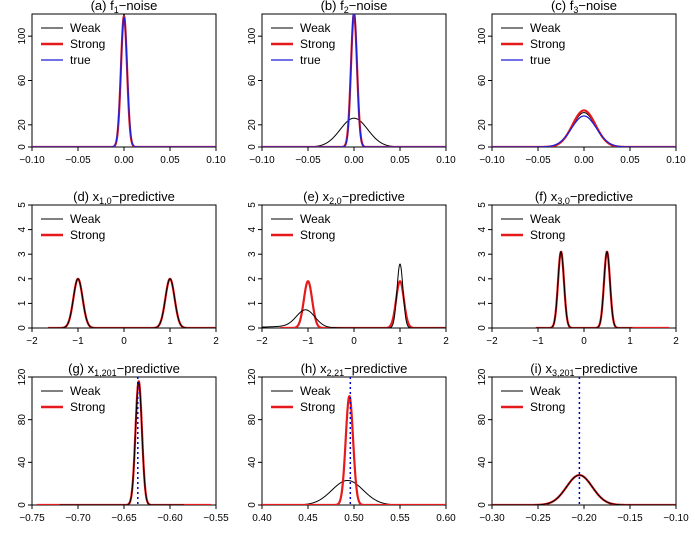  What do you see at coordinates (308, 518) in the screenshot?
I see `x-tick-label: 0.45` at bounding box center [308, 518].